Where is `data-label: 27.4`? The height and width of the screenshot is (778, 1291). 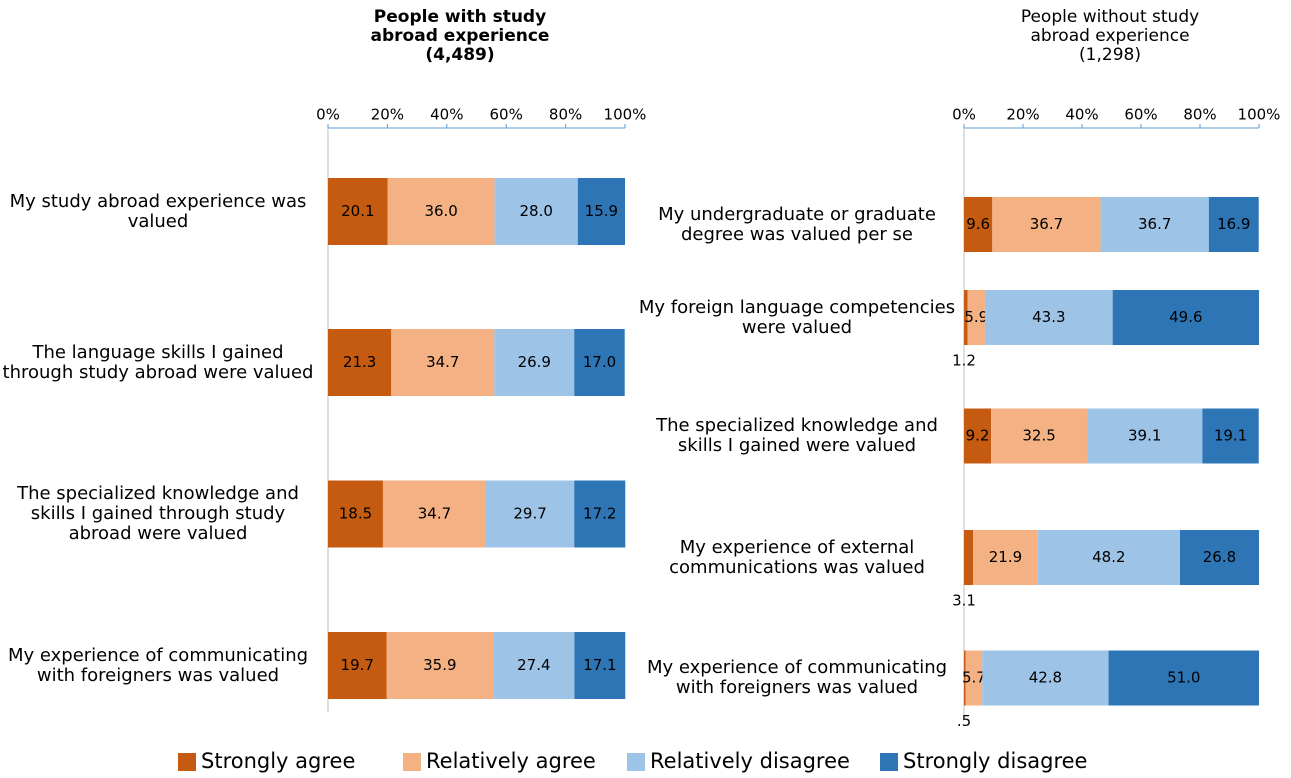
data-label: 27.4 is located at coordinates (533, 665).